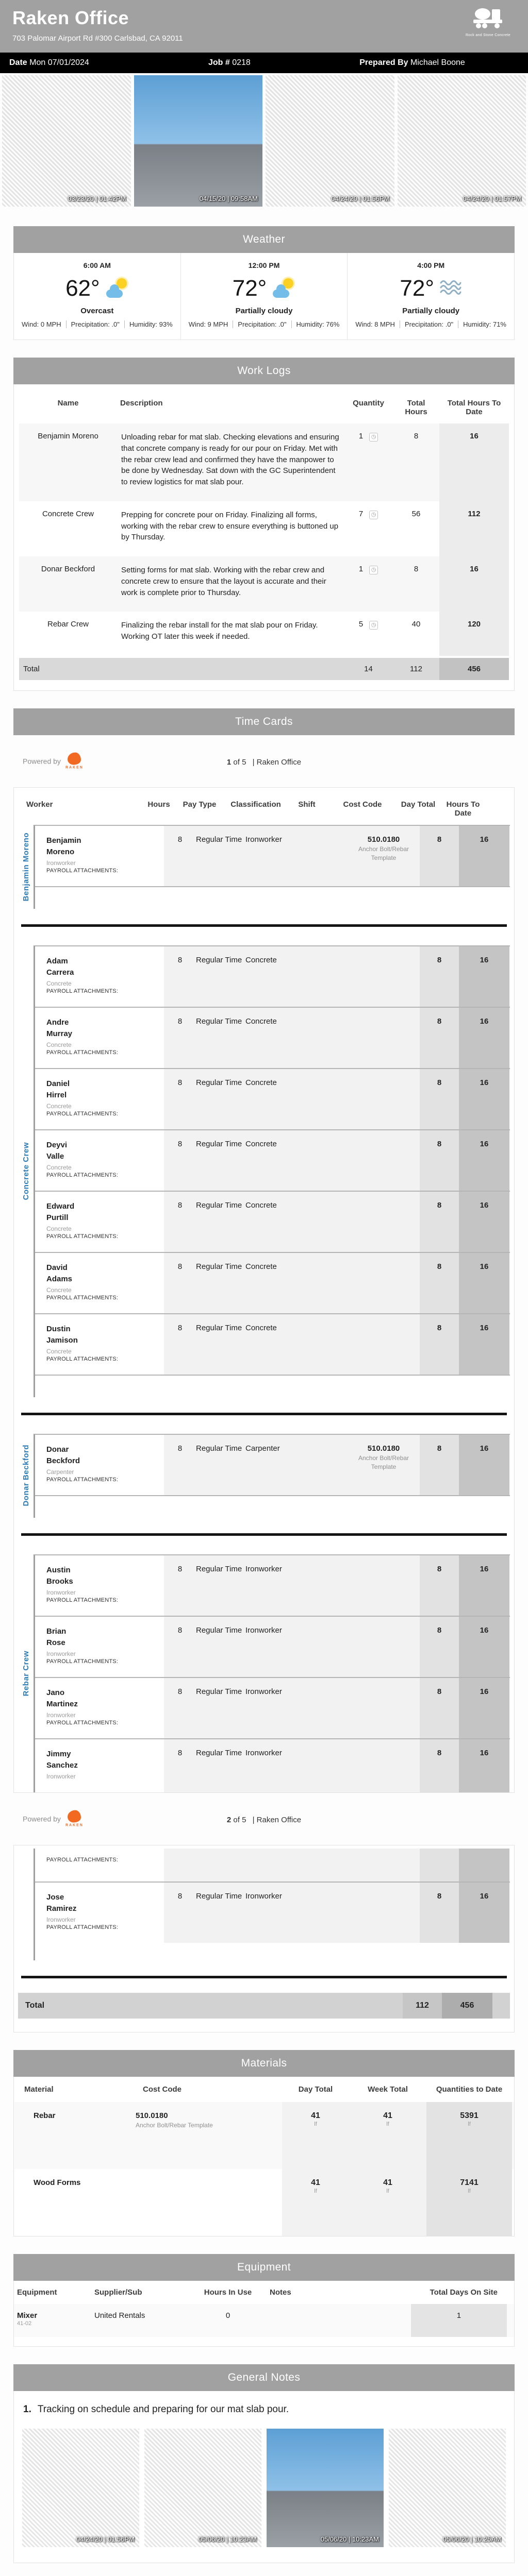 The width and height of the screenshot is (528, 2576). I want to click on page-break-1: Powered by RAKEN 1 of 5 | Raken Office, so click(264, 761).